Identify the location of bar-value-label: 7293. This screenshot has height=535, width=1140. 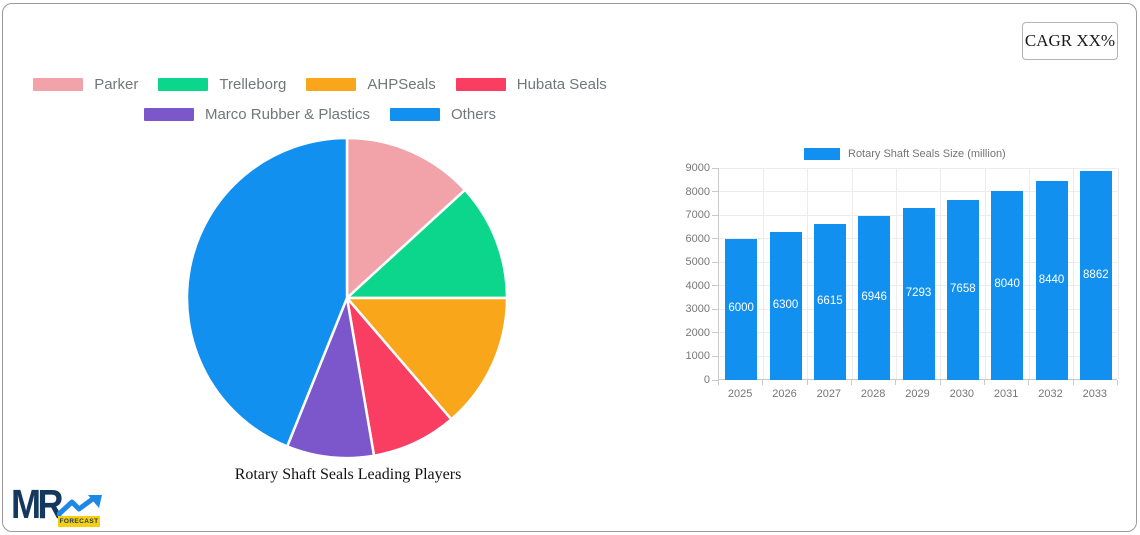
(918, 293).